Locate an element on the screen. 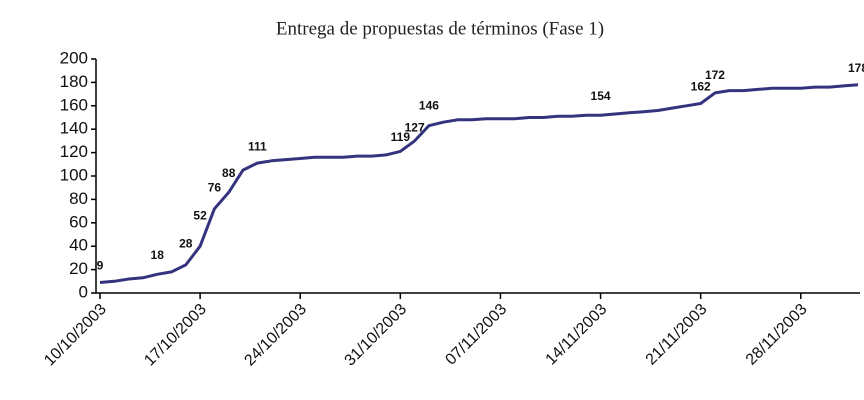 The height and width of the screenshot is (400, 864). x-tick-label: 28/11/2003 is located at coordinates (777, 335).